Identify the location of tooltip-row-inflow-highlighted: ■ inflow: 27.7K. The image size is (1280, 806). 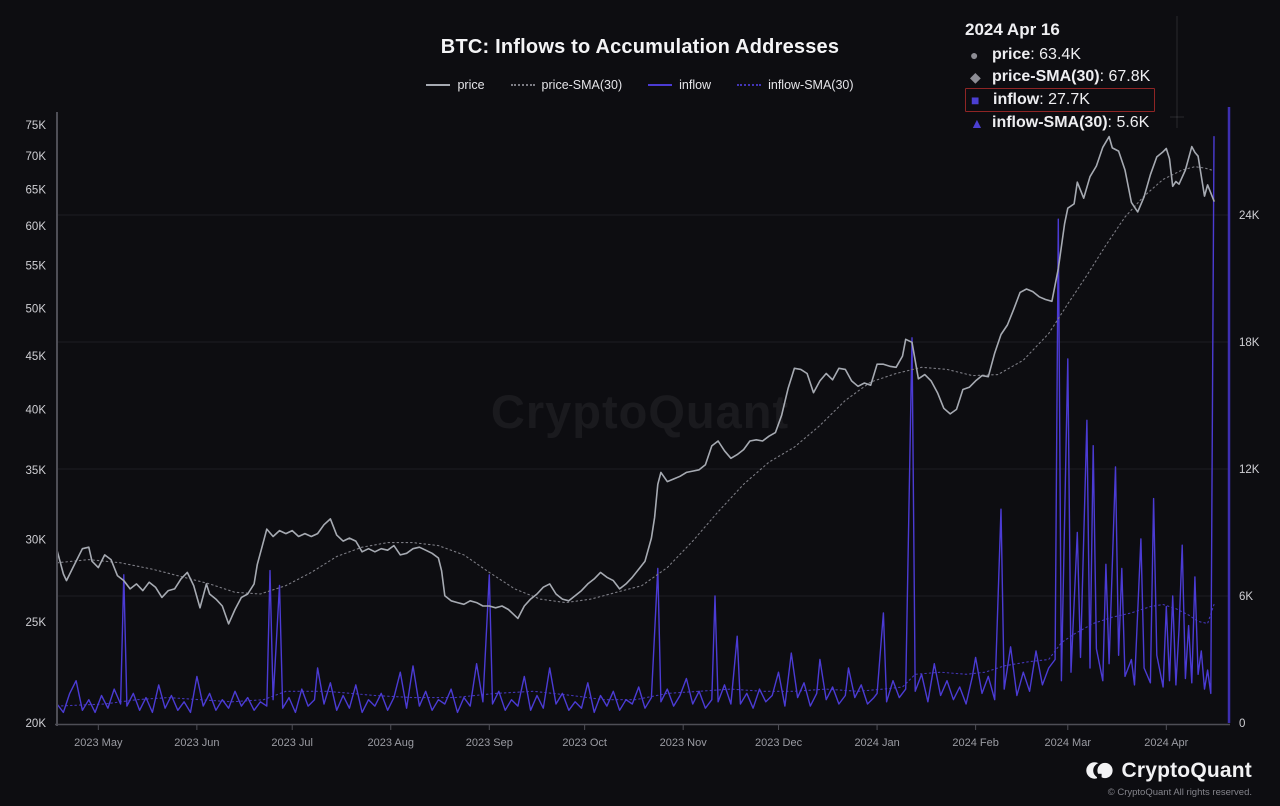
(1060, 100).